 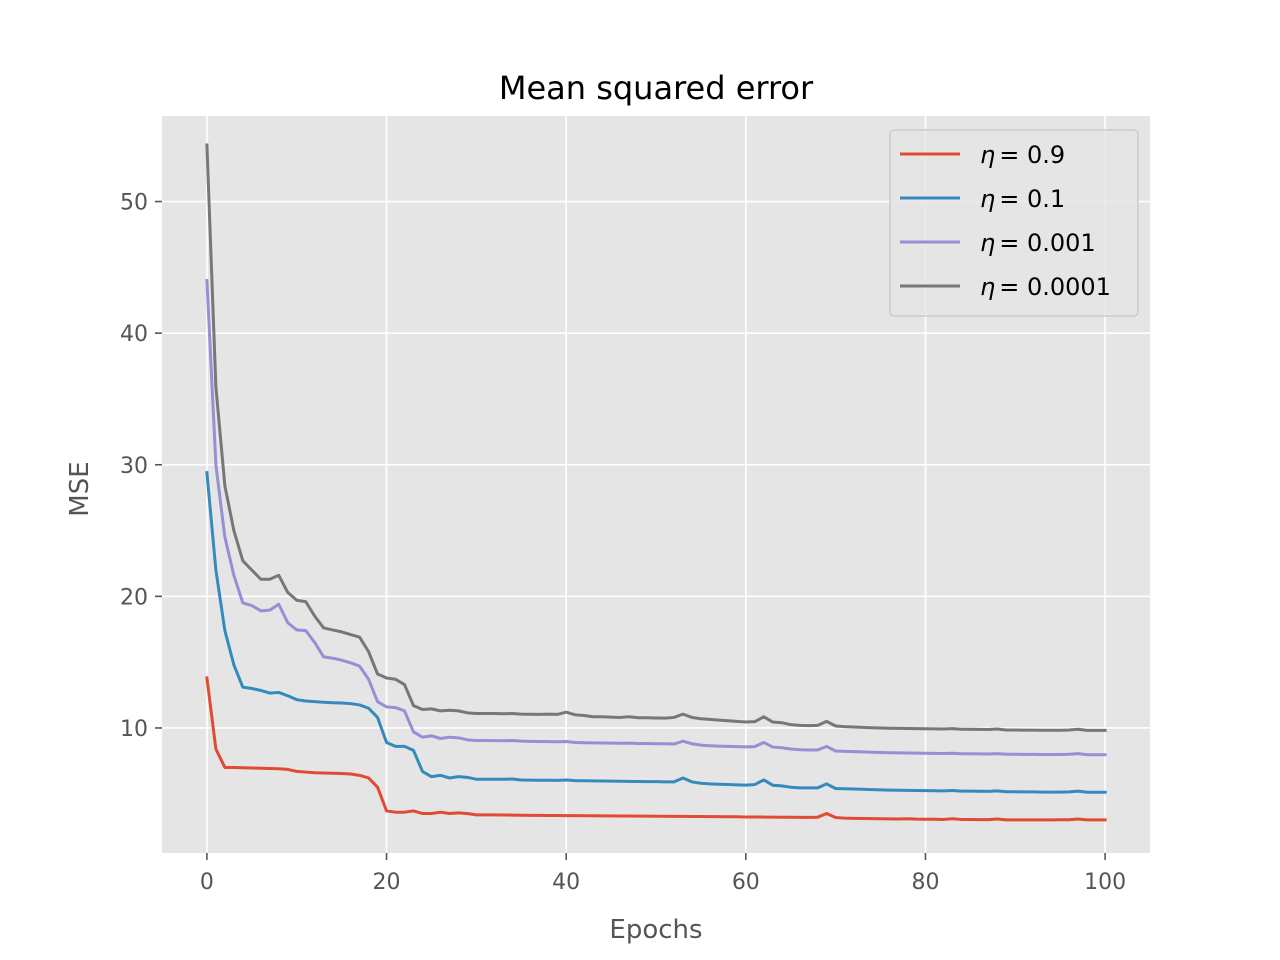 I want to click on legend-value: = 0.0001, so click(x=1055, y=287).